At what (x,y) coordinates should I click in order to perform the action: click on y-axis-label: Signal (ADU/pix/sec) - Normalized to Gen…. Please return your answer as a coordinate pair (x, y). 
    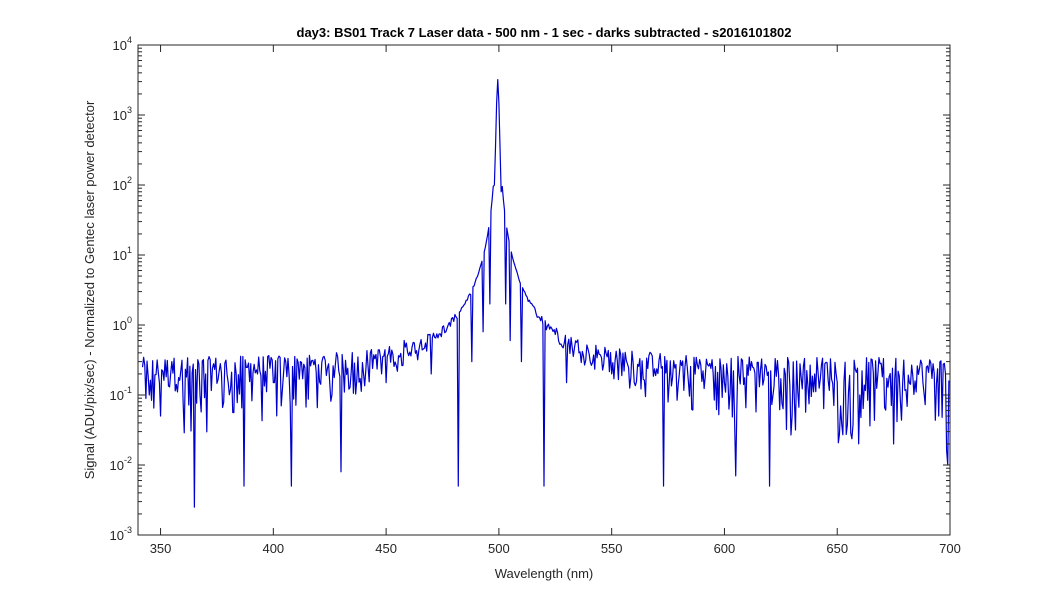
    Looking at the image, I should click on (89, 289).